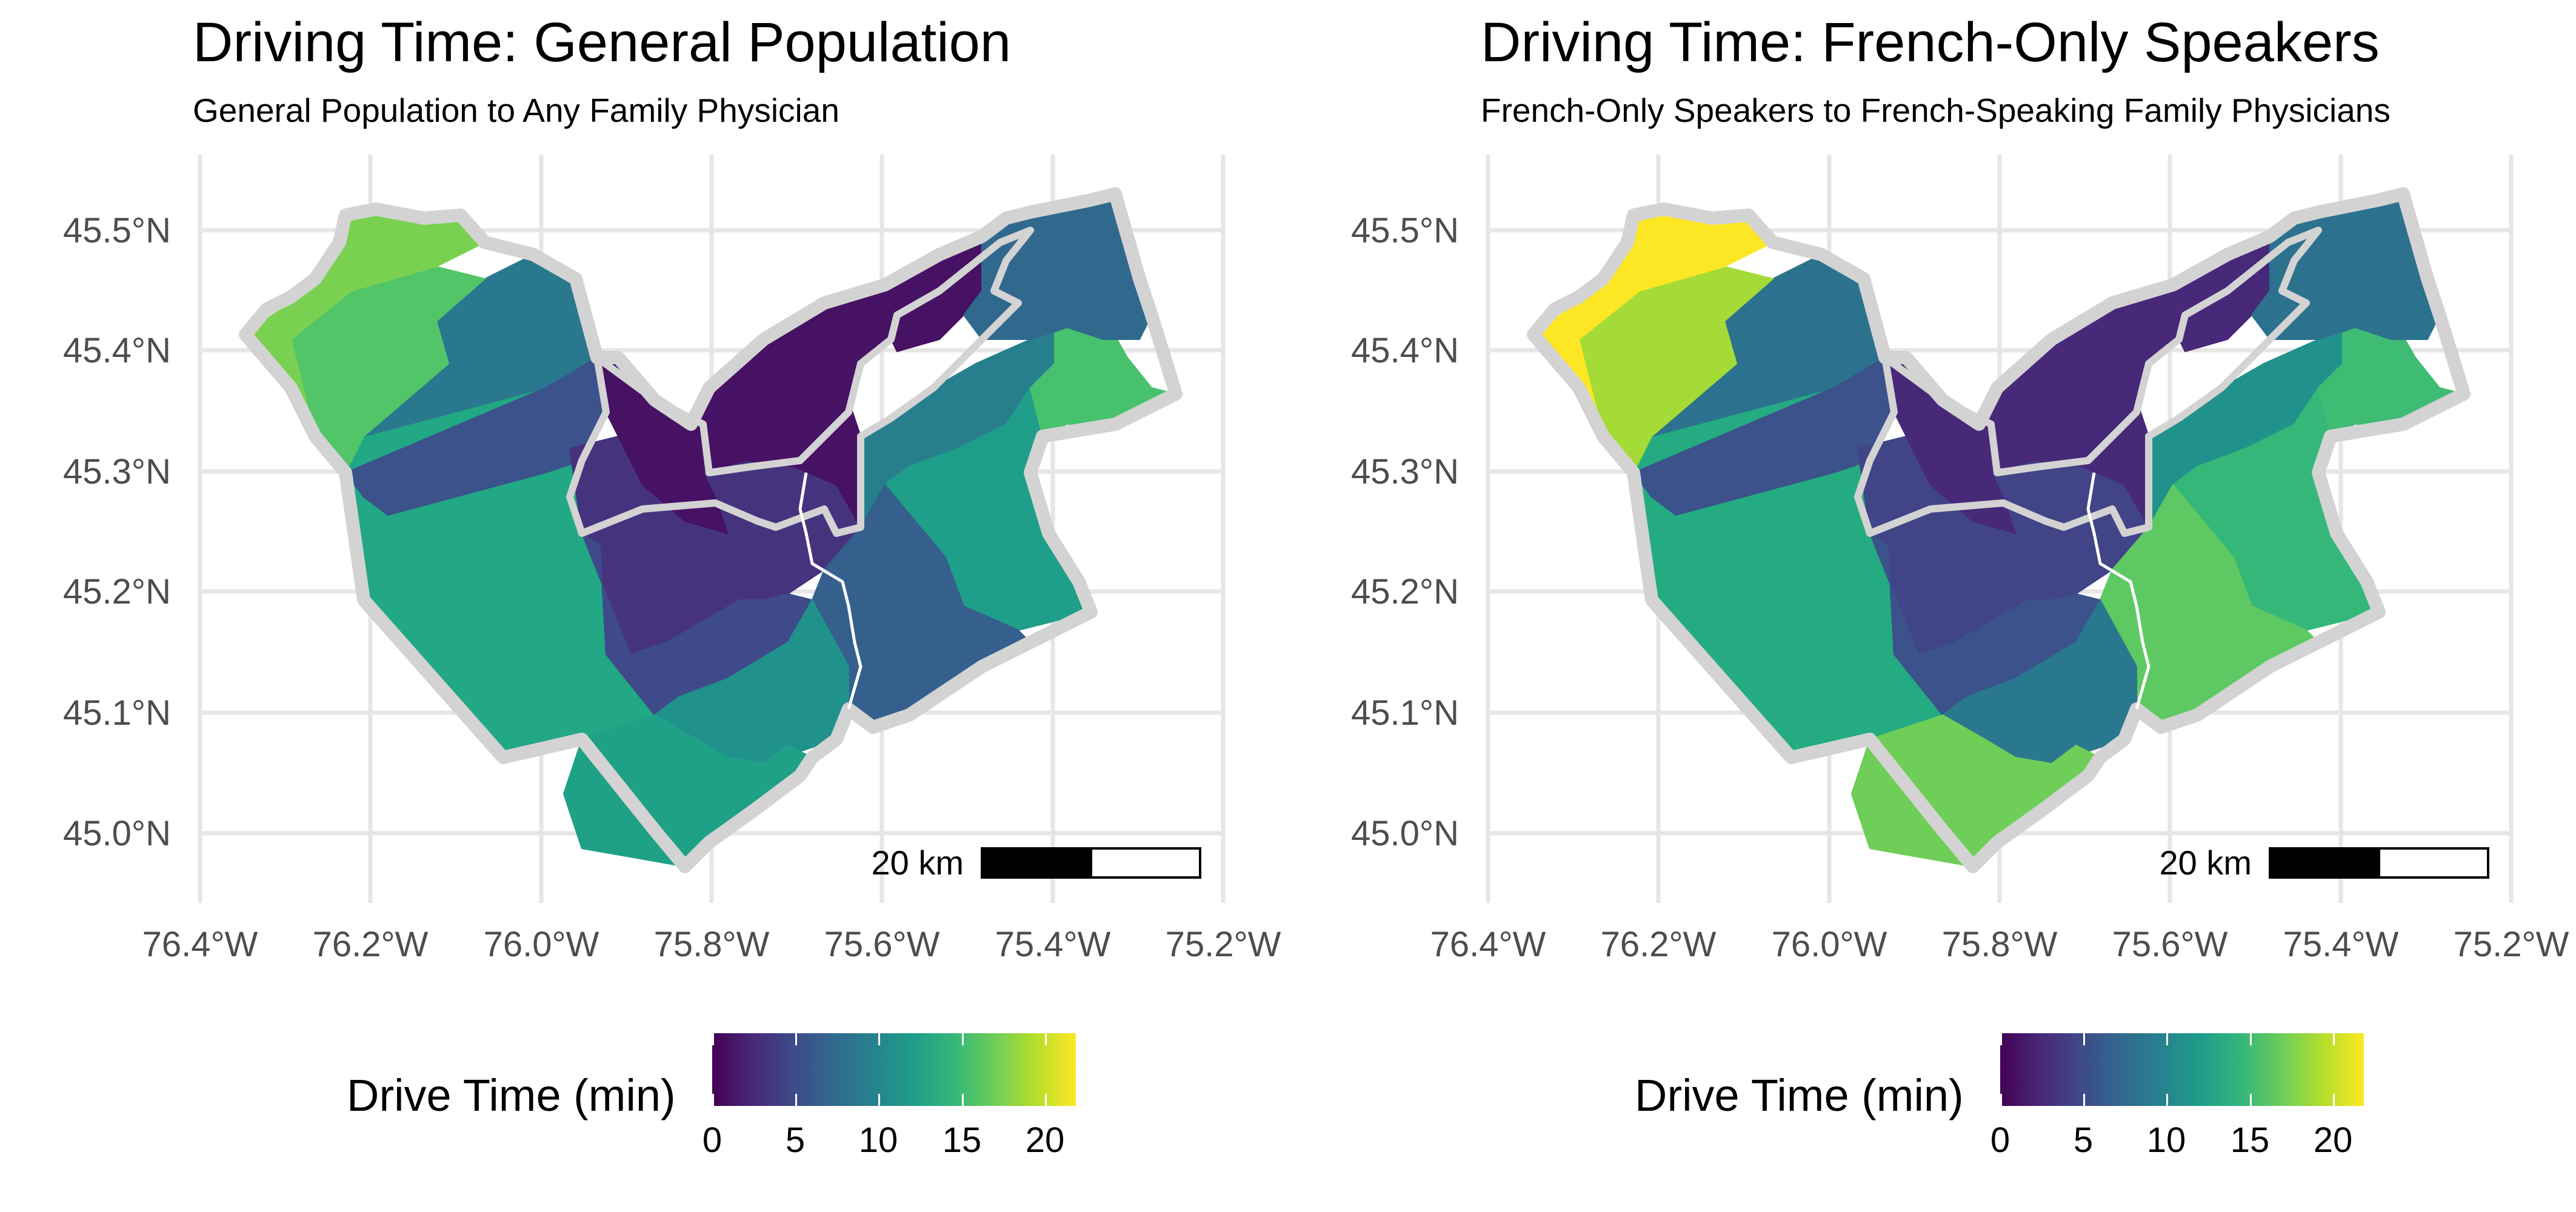  Describe the element at coordinates (602, 42) in the screenshot. I see `panel-title: Driving Time: General Population` at that location.